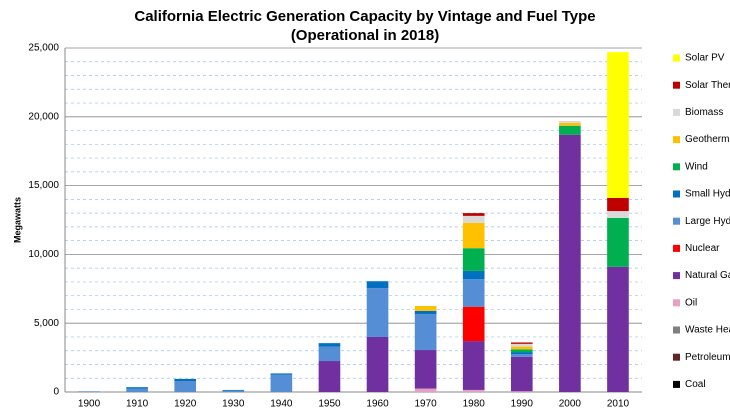 Image resolution: width=730 pixels, height=419 pixels. What do you see at coordinates (426, 404) in the screenshot?
I see `x-tick-label: 1970` at bounding box center [426, 404].